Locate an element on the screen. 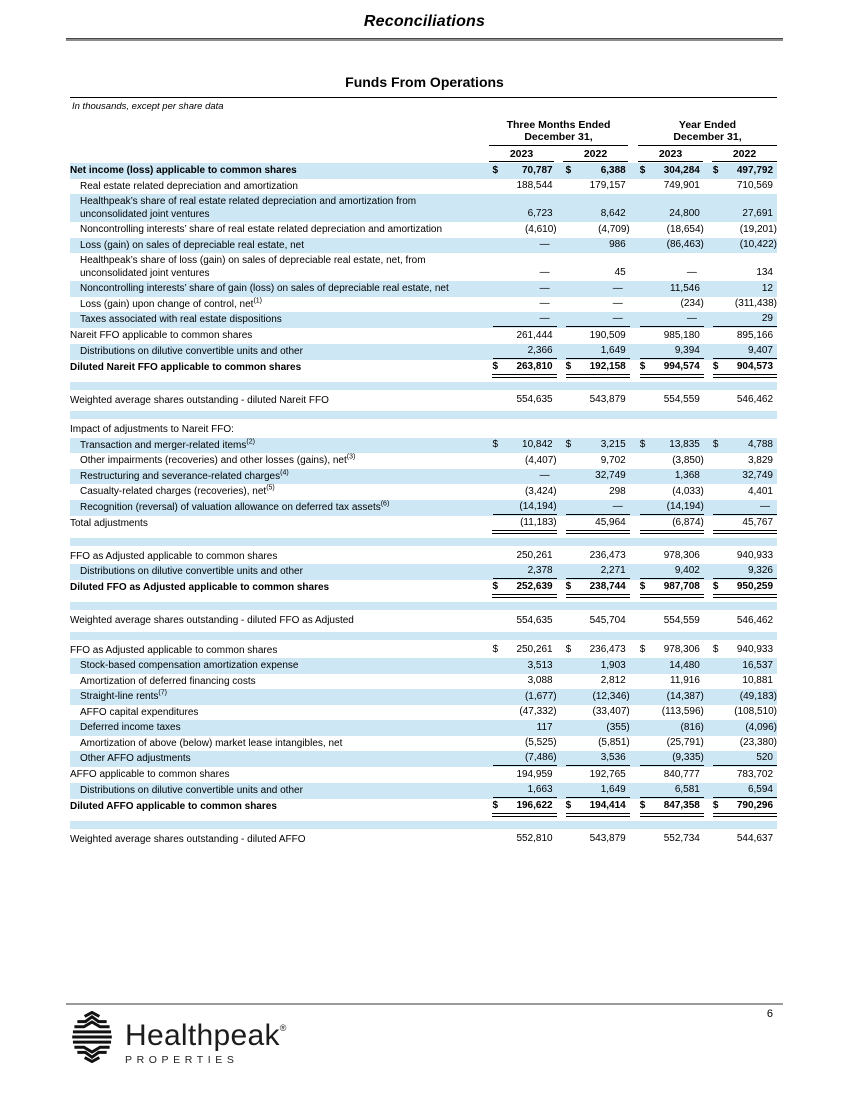  row-label: Impact of adjustments to Nareit FFO: is located at coordinates (152, 429).